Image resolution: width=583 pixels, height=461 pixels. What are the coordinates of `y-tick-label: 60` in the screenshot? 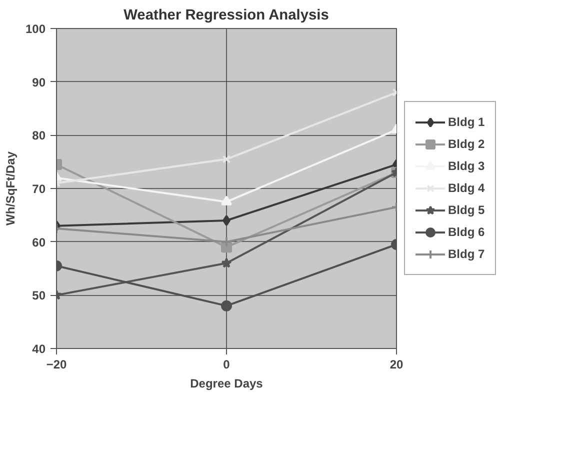 It's located at (39, 242).